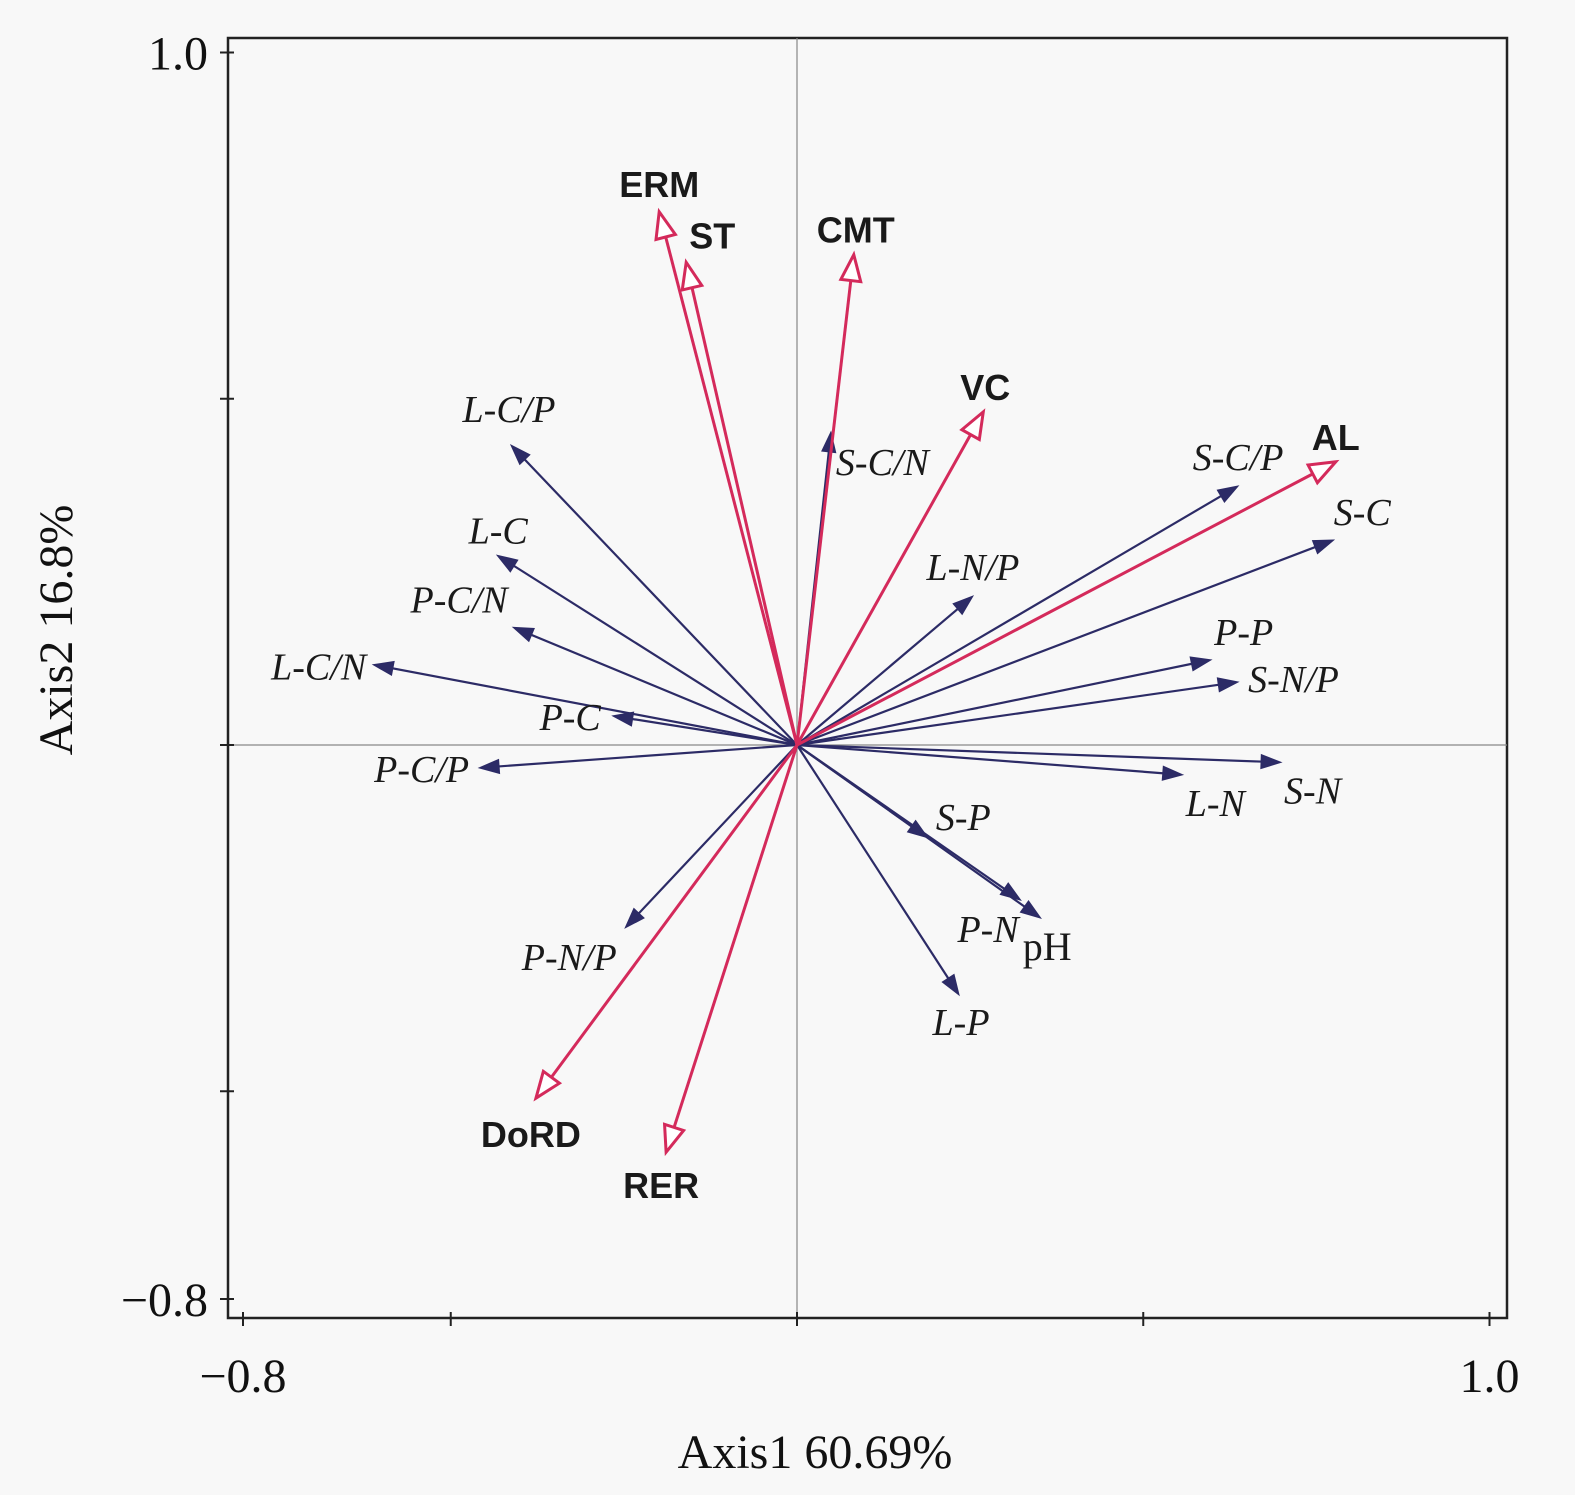  I want to click on arrow-l-c-n-shaft, so click(587, 705).